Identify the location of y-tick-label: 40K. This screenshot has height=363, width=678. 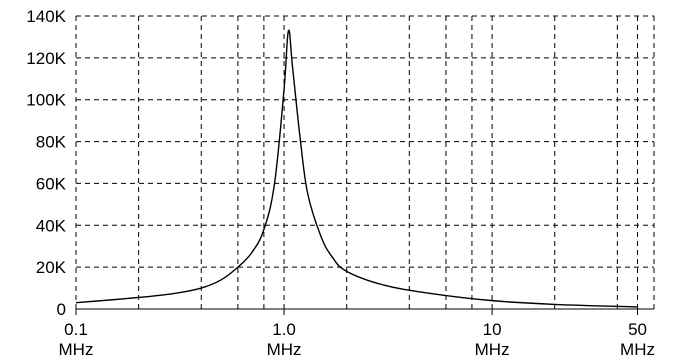
(51, 225).